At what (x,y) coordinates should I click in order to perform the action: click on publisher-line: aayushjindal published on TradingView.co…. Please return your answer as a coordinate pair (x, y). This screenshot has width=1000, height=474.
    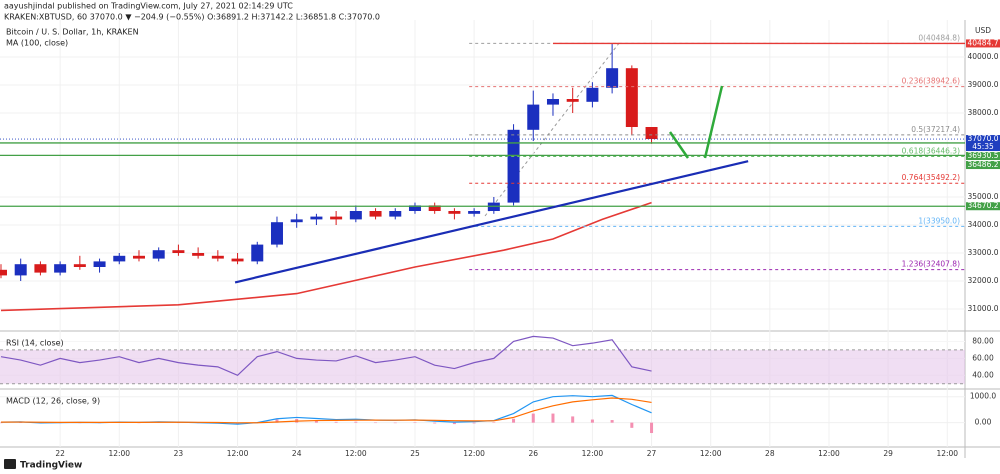
    Looking at the image, I should click on (148, 6).